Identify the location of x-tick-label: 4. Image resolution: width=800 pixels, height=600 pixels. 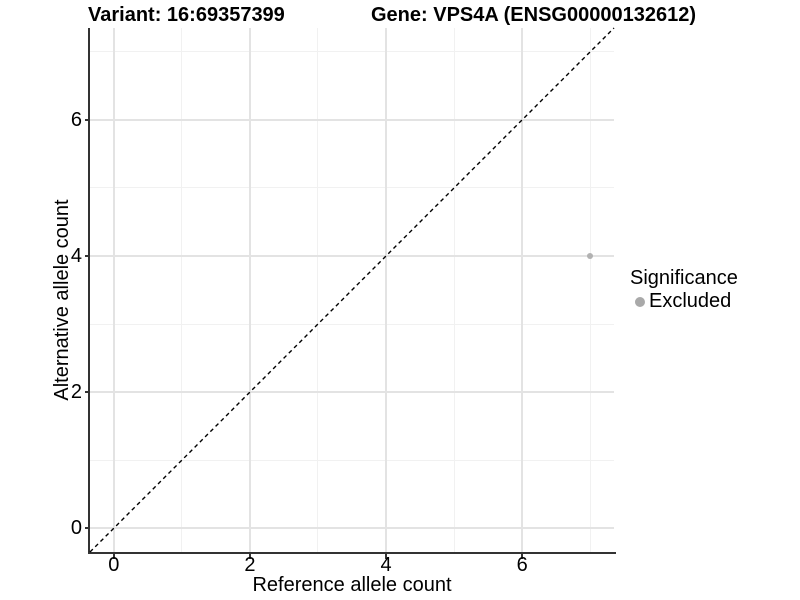
(386, 565).